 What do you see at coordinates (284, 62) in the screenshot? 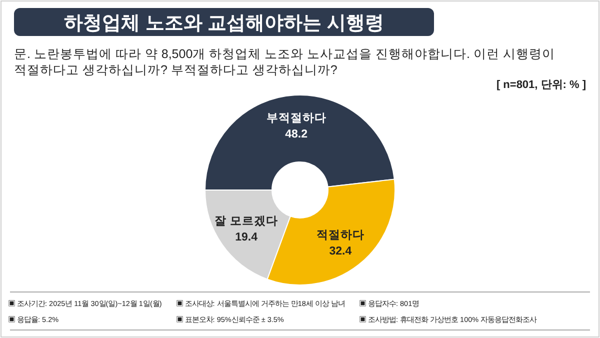
I see `chart-subtitle: 문. 노란봉투법에 따라 약 8,500개 하청업체 노조와 노사교섭을 진행해야합니다. 이런 시행령이 적절하다고 생각하십니까? 부적절하다고 생각하십니까?` at bounding box center [284, 62].